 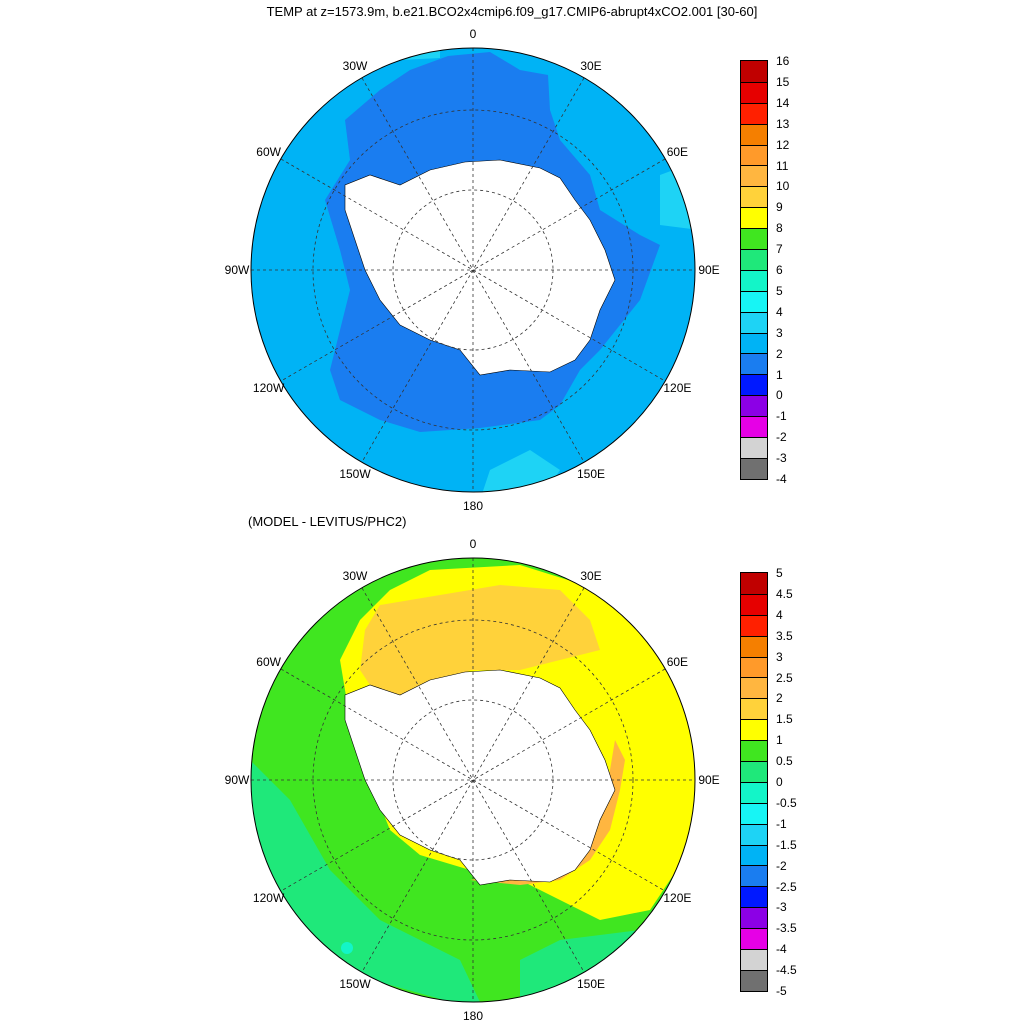 I want to click on panel2-lon-label: 0, so click(x=473, y=544).